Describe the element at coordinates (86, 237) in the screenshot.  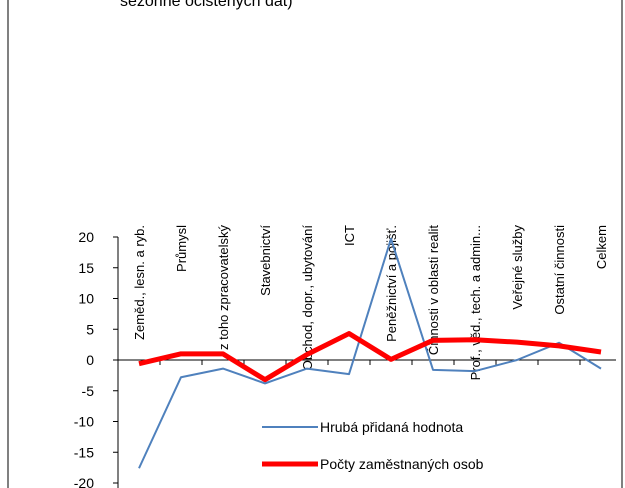
I see `y-tick-label: 20` at that location.